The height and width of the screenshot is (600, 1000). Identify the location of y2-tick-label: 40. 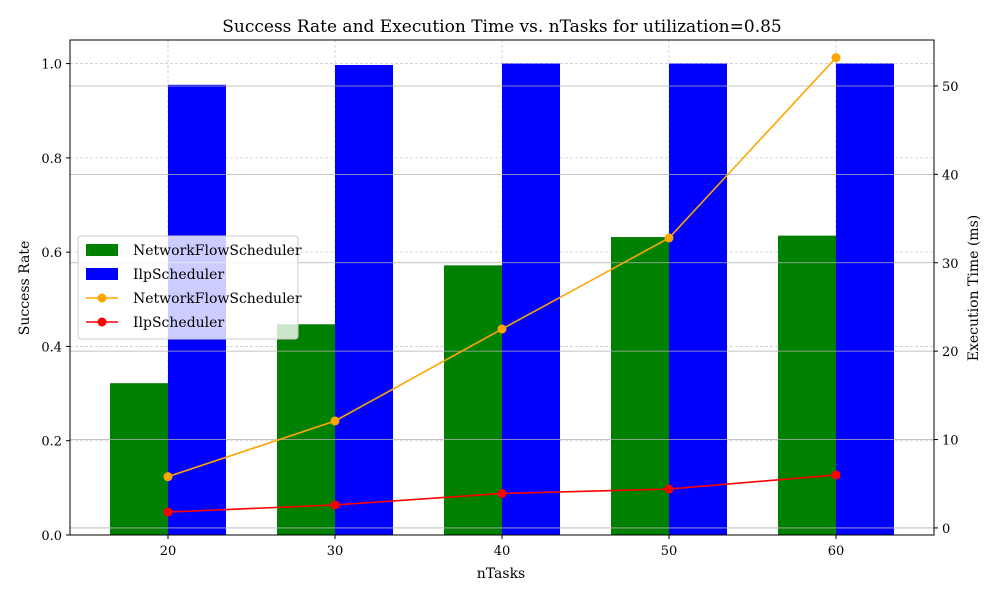
(950, 175).